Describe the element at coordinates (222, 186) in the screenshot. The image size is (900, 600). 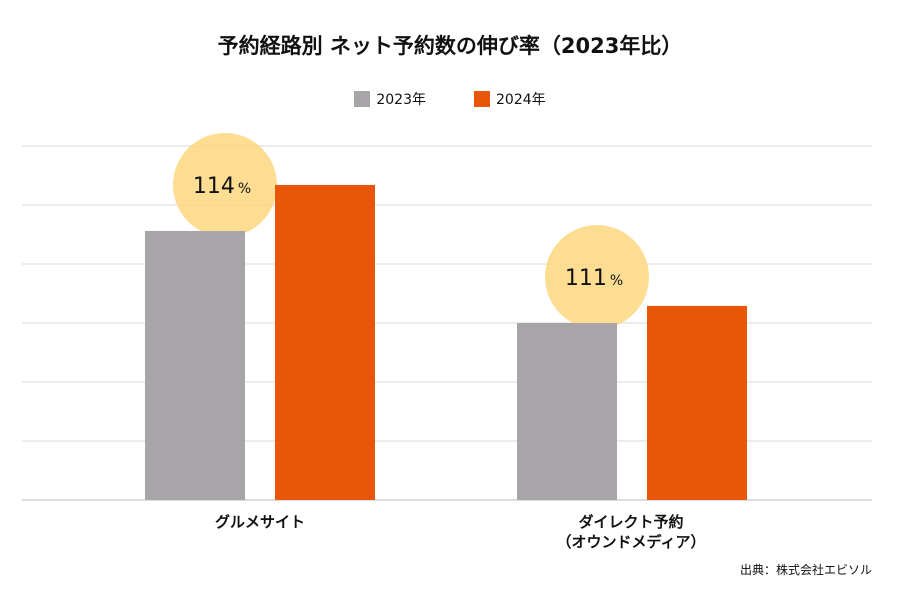
I see `annotation-label: 114%` at that location.